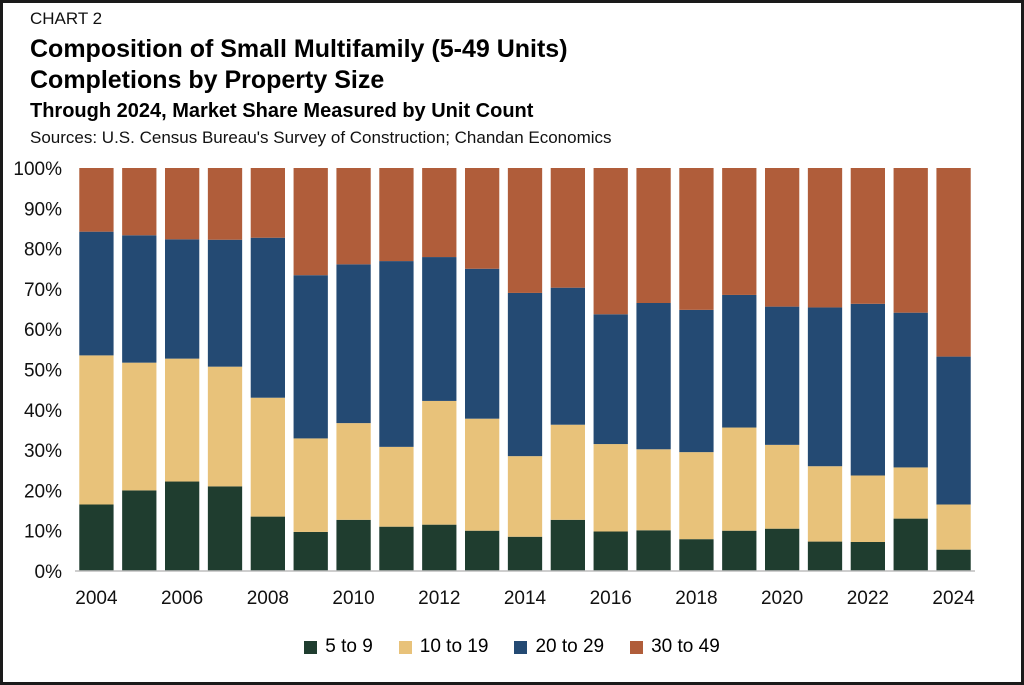  I want to click on bar-segment-10-to-19-2018, so click(696, 496).